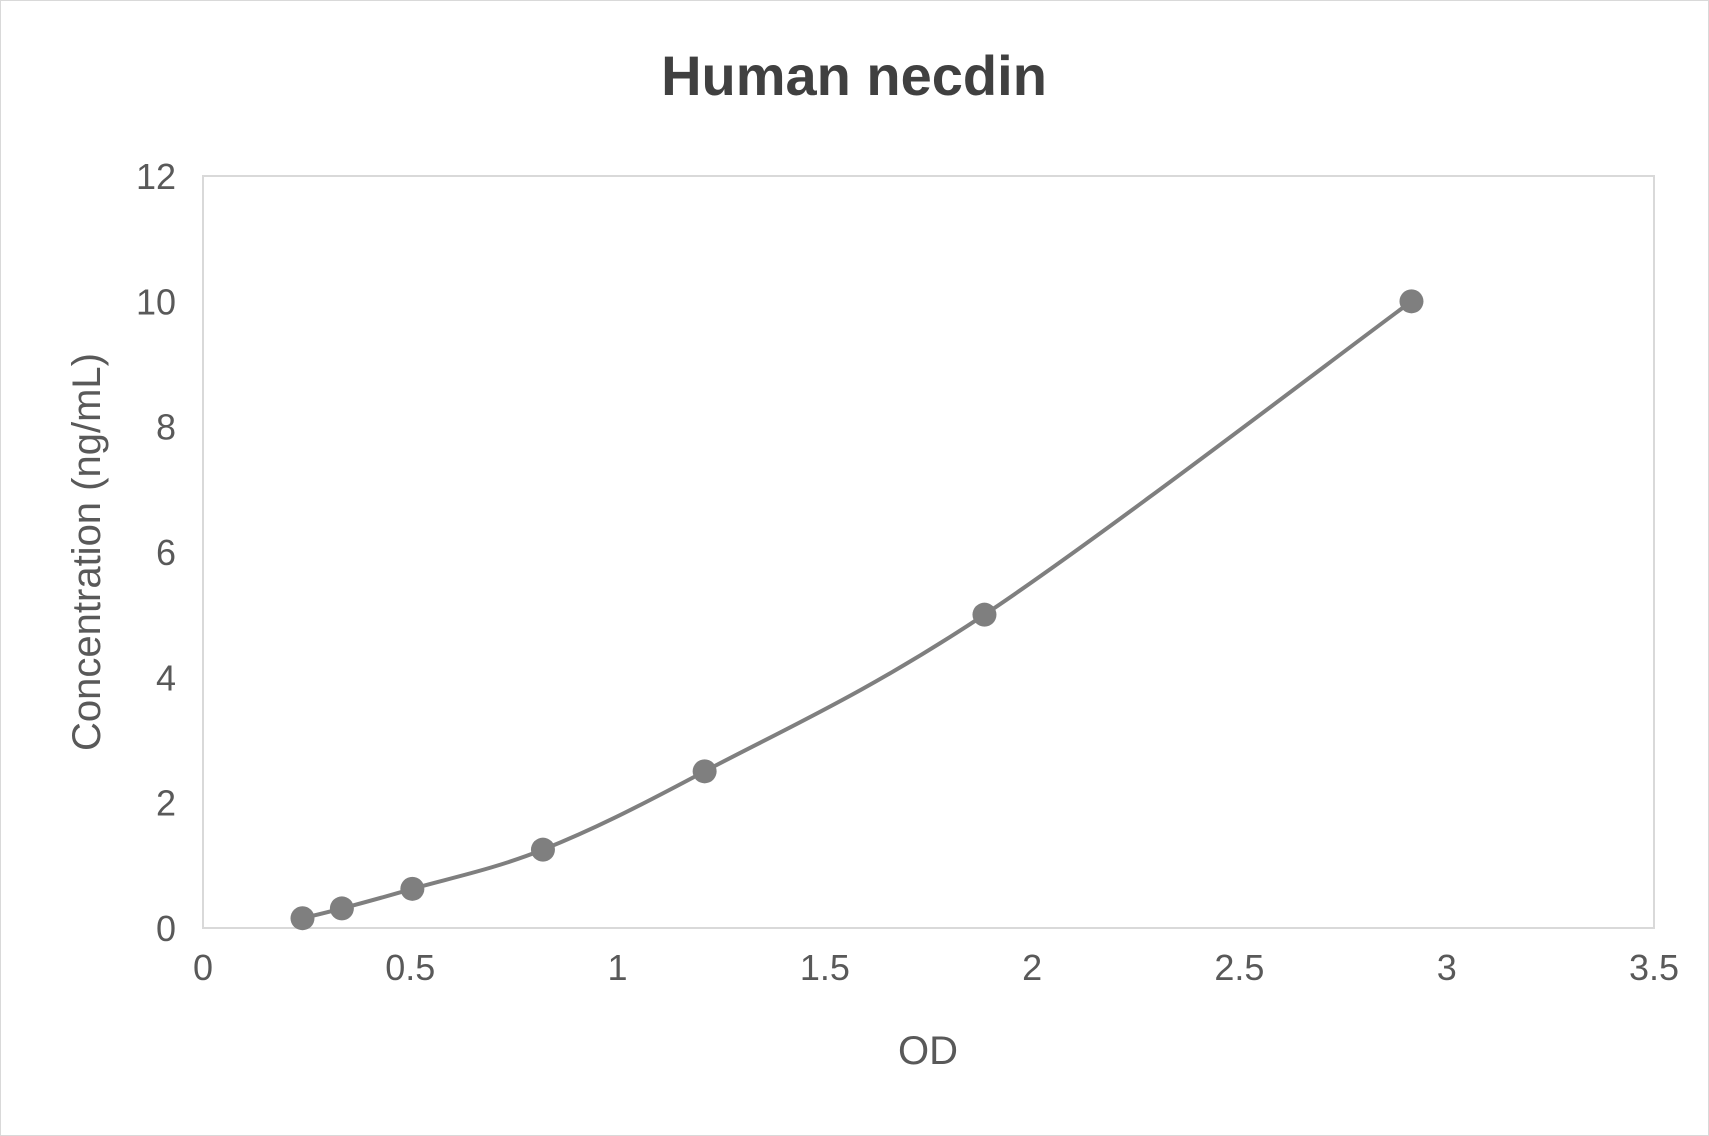 Image resolution: width=1709 pixels, height=1136 pixels. Describe the element at coordinates (928, 1051) in the screenshot. I see `x-axis-label: OD` at that location.